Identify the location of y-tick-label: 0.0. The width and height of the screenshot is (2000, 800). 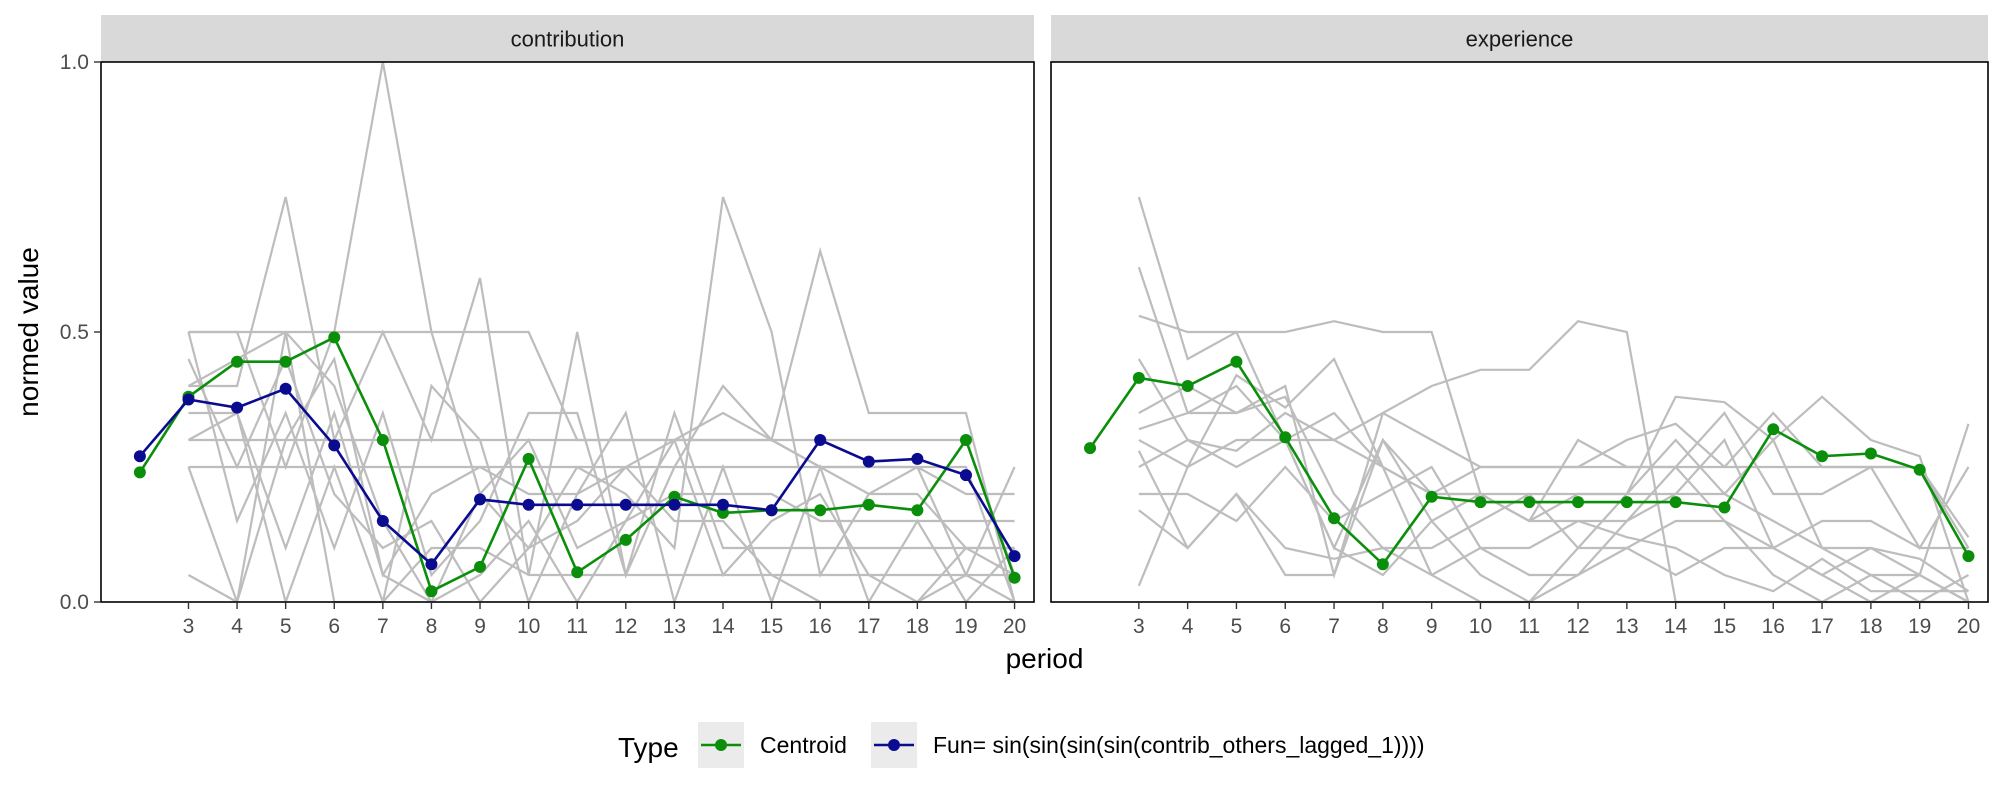
(74, 602).